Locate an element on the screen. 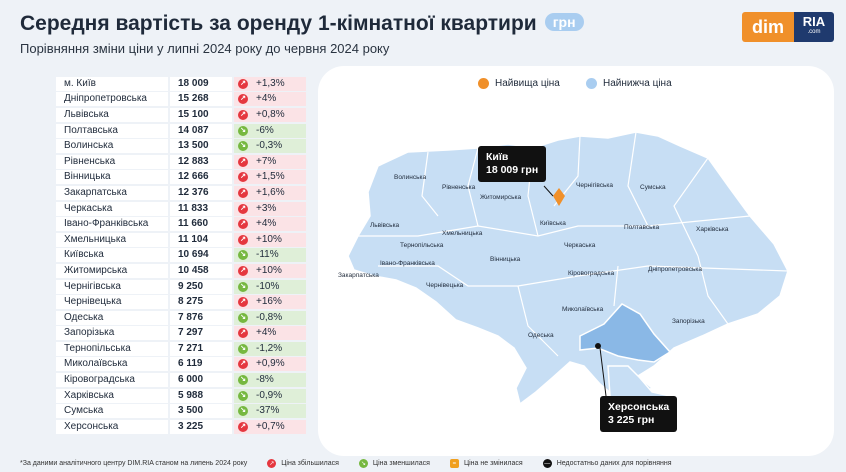  change-value: -10% is located at coordinates (268, 286).